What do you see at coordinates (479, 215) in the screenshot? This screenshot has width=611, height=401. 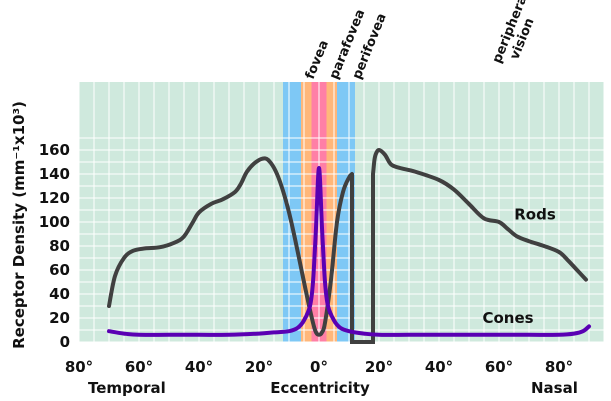 I see `series-line-rods-nasal` at bounding box center [479, 215].